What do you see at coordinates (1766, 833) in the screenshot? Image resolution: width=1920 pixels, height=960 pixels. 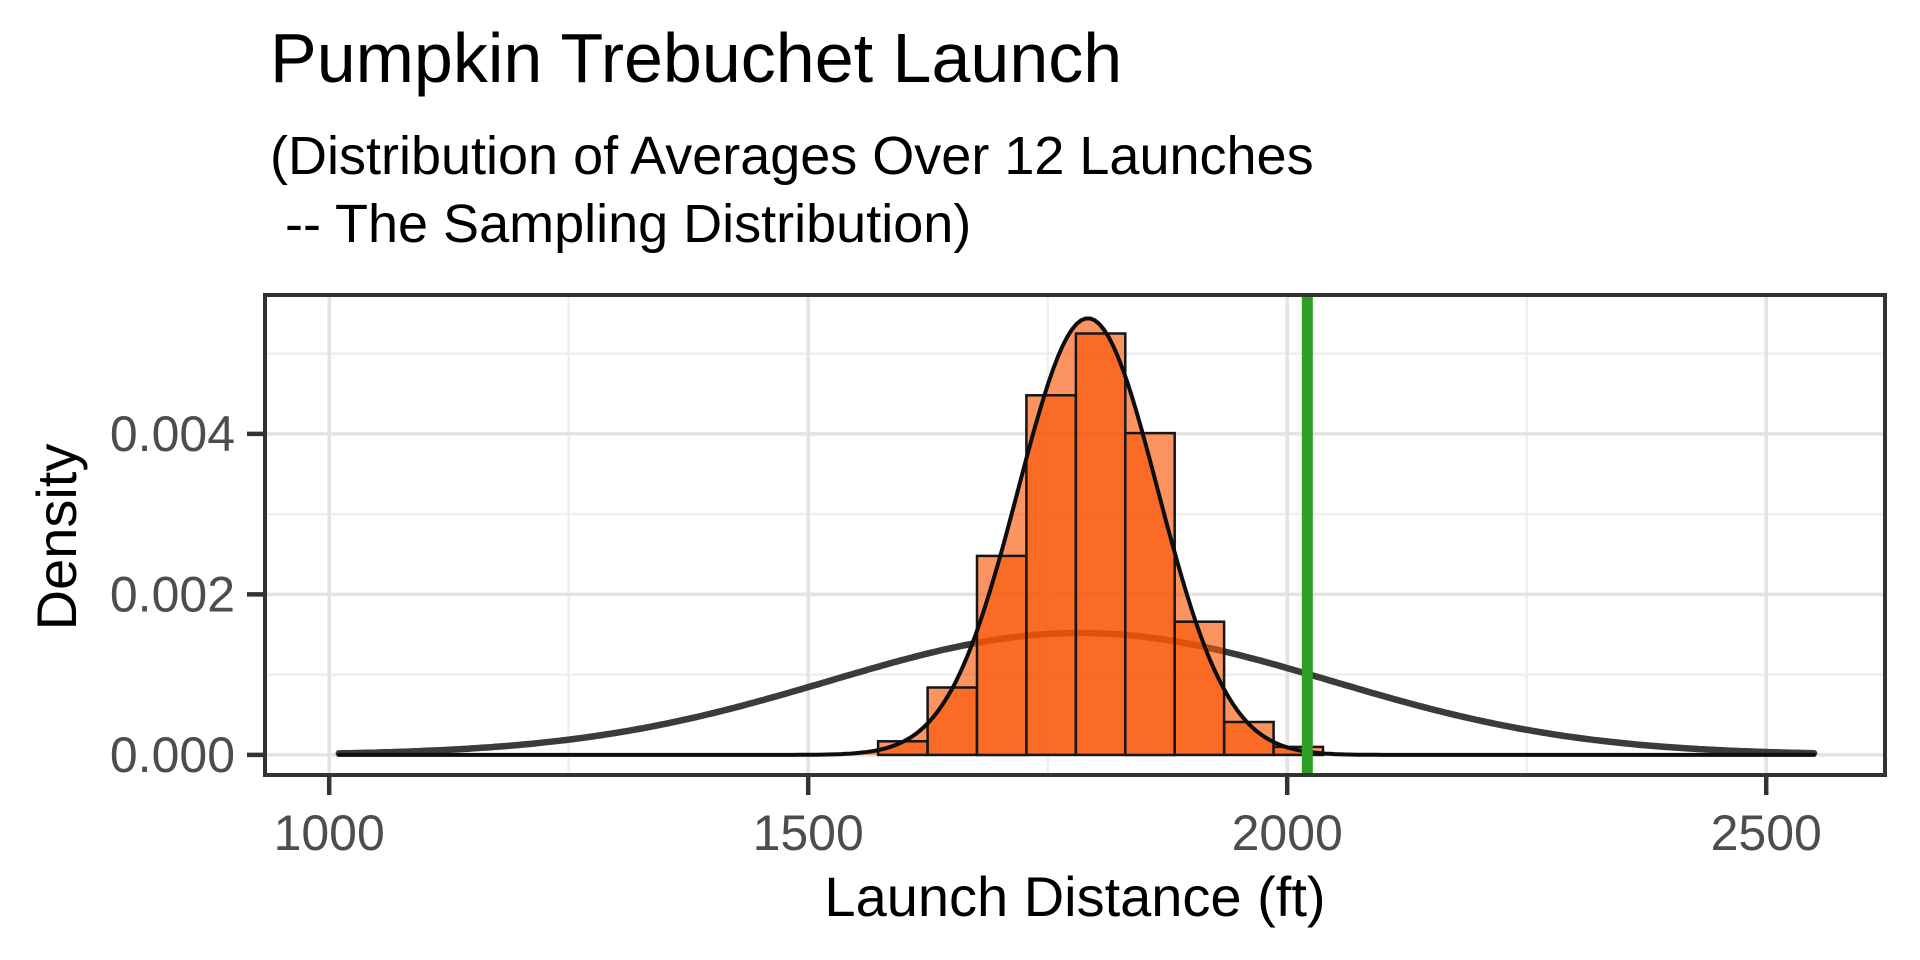 I see `x-tick-label: 2500` at bounding box center [1766, 833].